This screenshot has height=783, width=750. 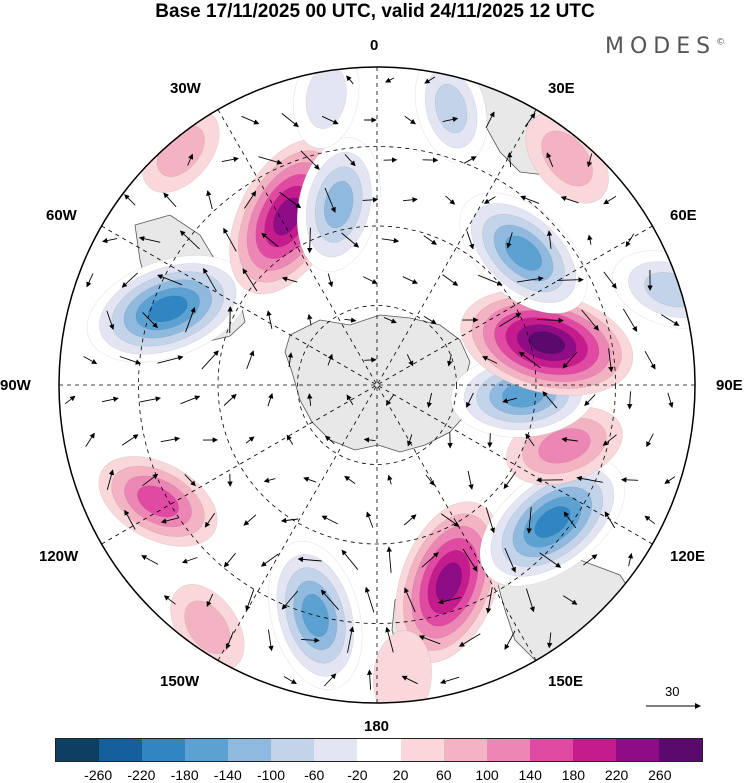 I want to click on label-180: 180, so click(x=377, y=726).